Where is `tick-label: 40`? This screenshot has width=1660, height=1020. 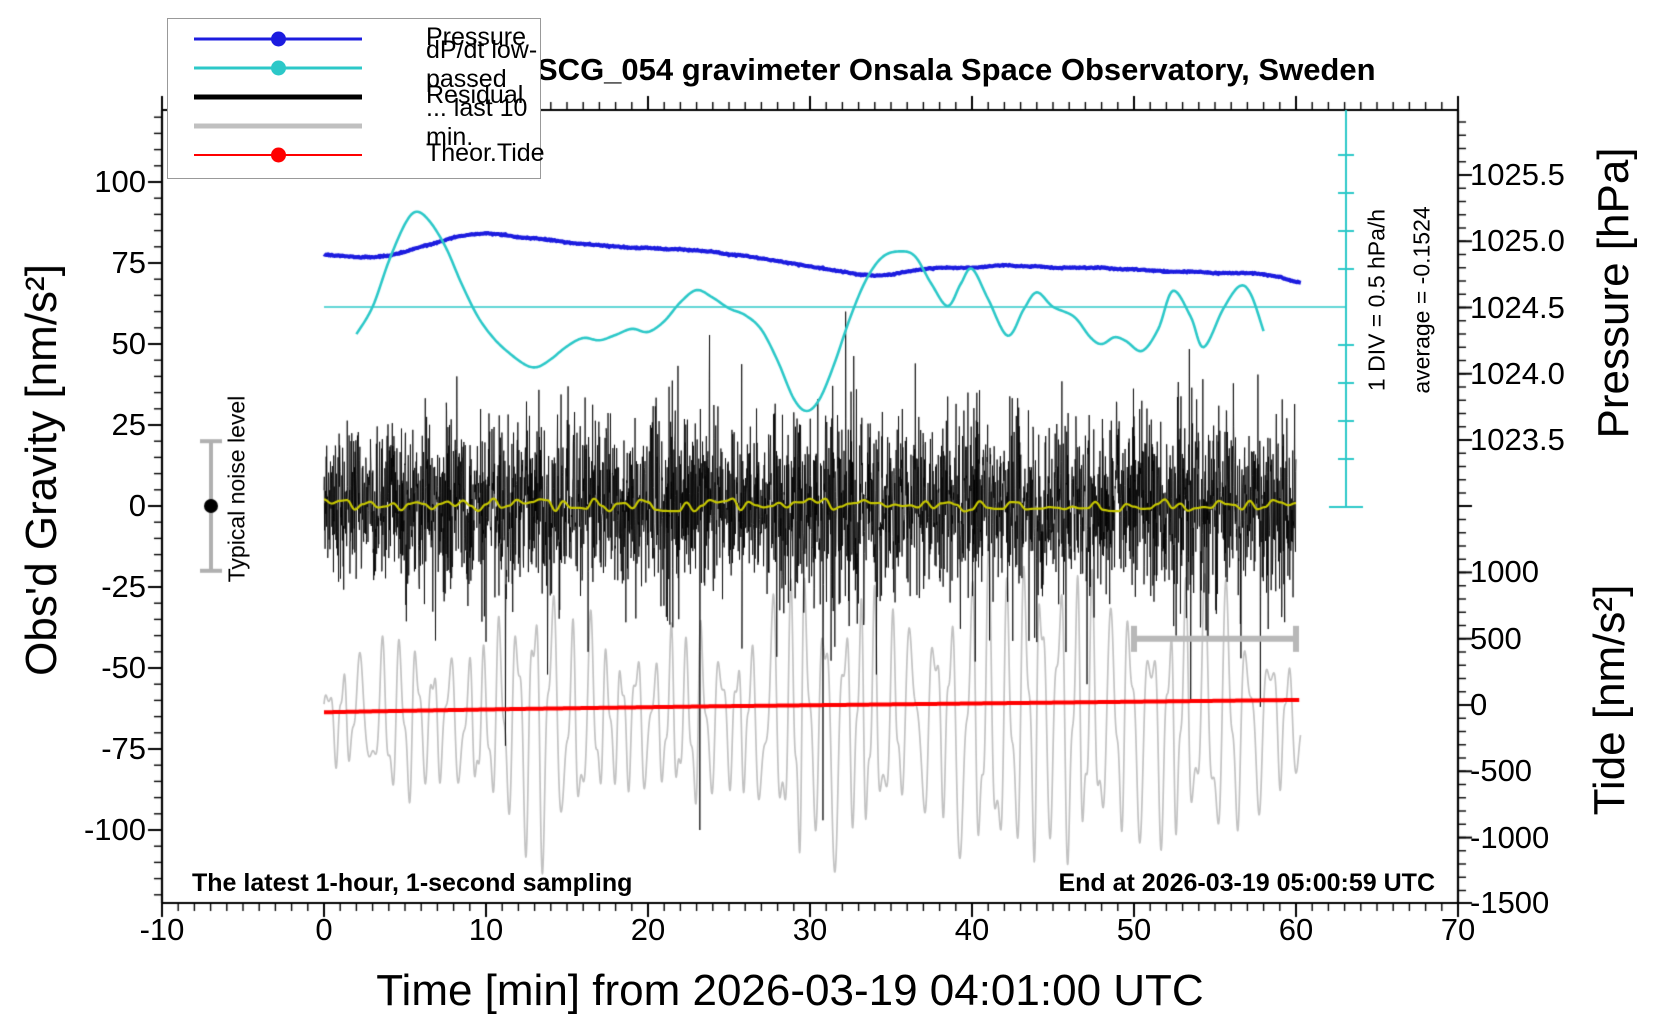
tick-label: 40 is located at coordinates (972, 929).